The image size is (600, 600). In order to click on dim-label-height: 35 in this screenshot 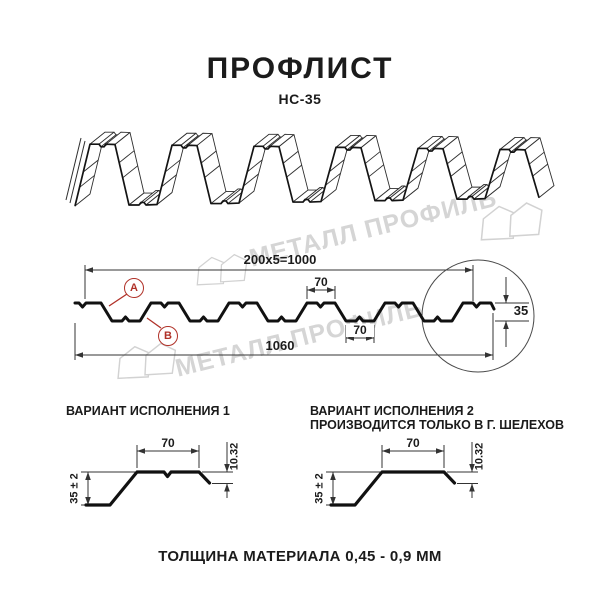, I will do `click(521, 310)`.